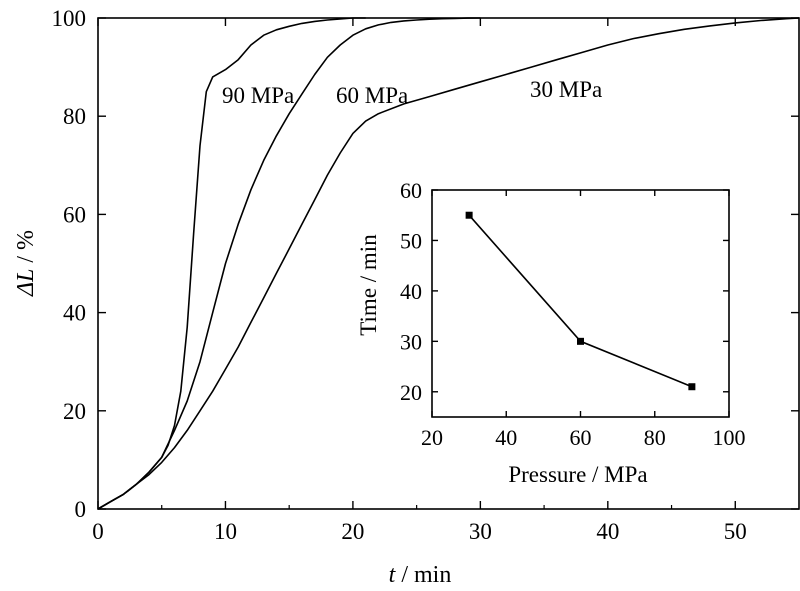 This screenshot has width=800, height=591. Describe the element at coordinates (74, 116) in the screenshot. I see `y-tick-label: 80` at that location.